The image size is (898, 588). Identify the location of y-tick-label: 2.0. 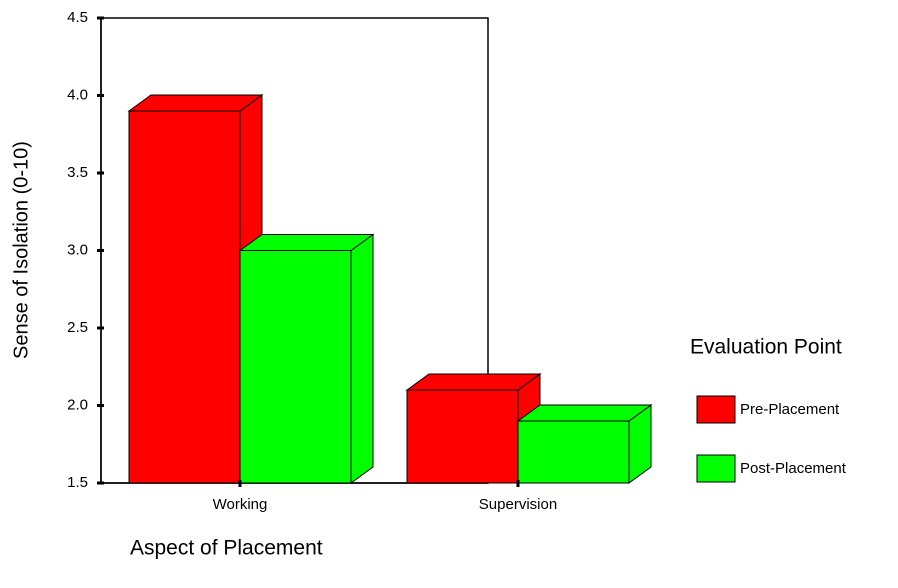
(77, 404).